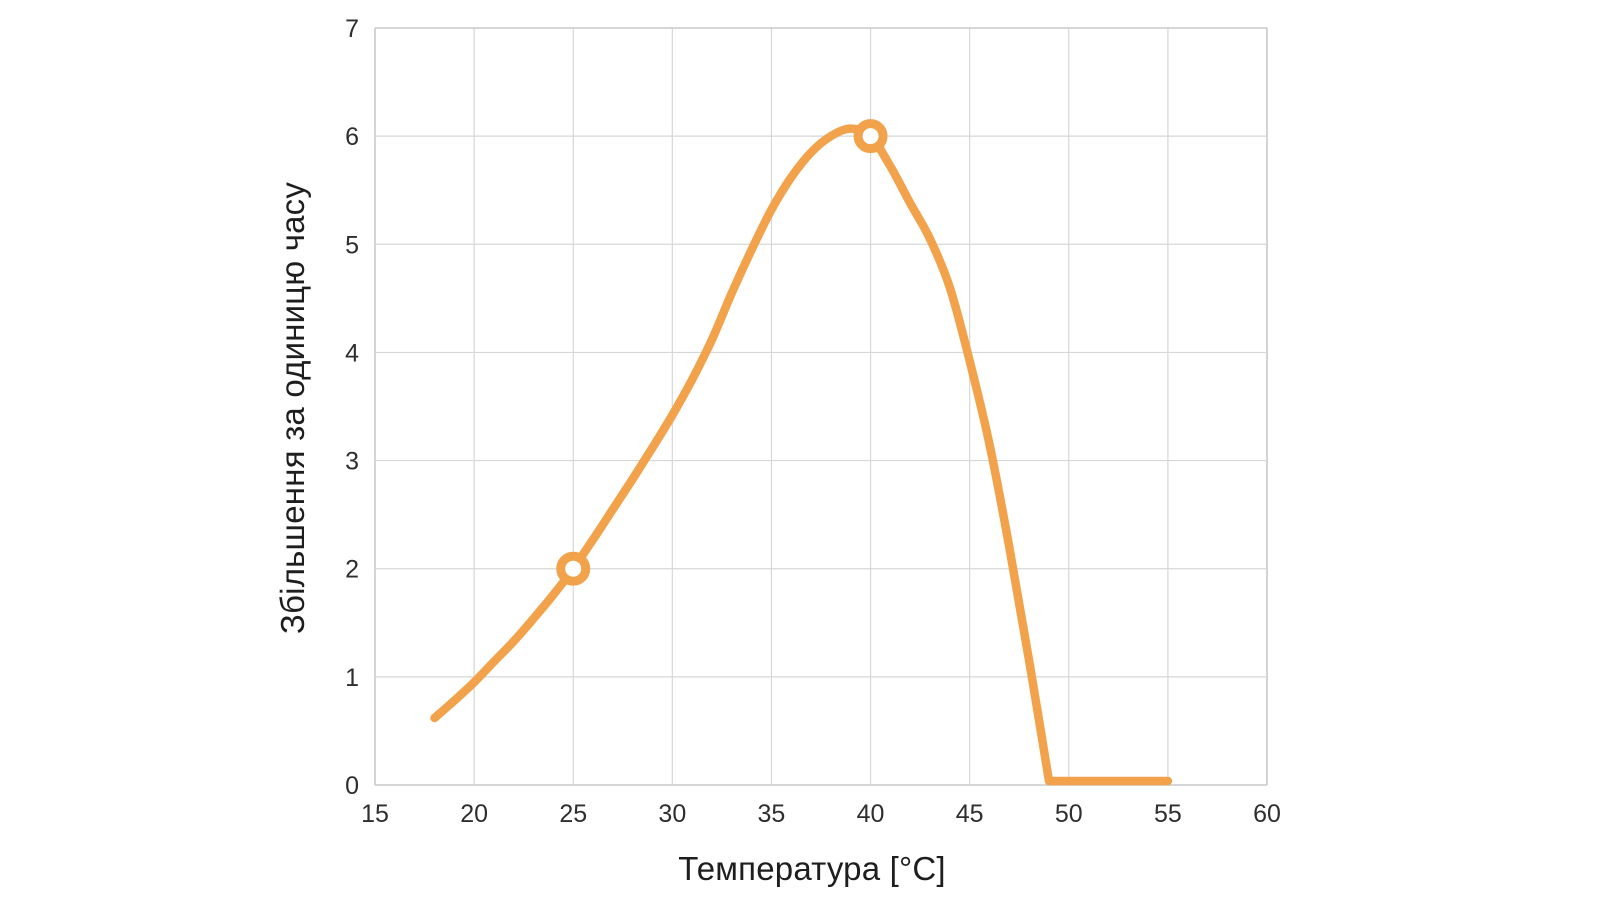 Image resolution: width=1600 pixels, height=900 pixels. Describe the element at coordinates (772, 814) in the screenshot. I see `x-tick-label: 35` at that location.